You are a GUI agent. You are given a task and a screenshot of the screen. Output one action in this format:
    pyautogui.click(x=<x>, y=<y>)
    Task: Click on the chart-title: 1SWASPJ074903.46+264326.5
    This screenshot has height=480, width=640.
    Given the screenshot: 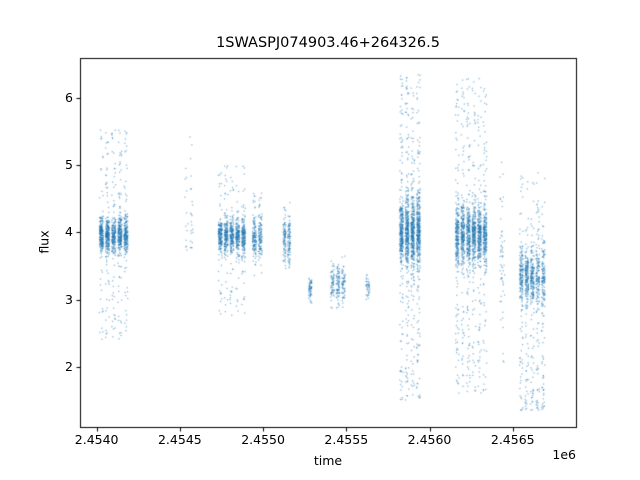 What is the action you would take?
    pyautogui.click(x=328, y=43)
    